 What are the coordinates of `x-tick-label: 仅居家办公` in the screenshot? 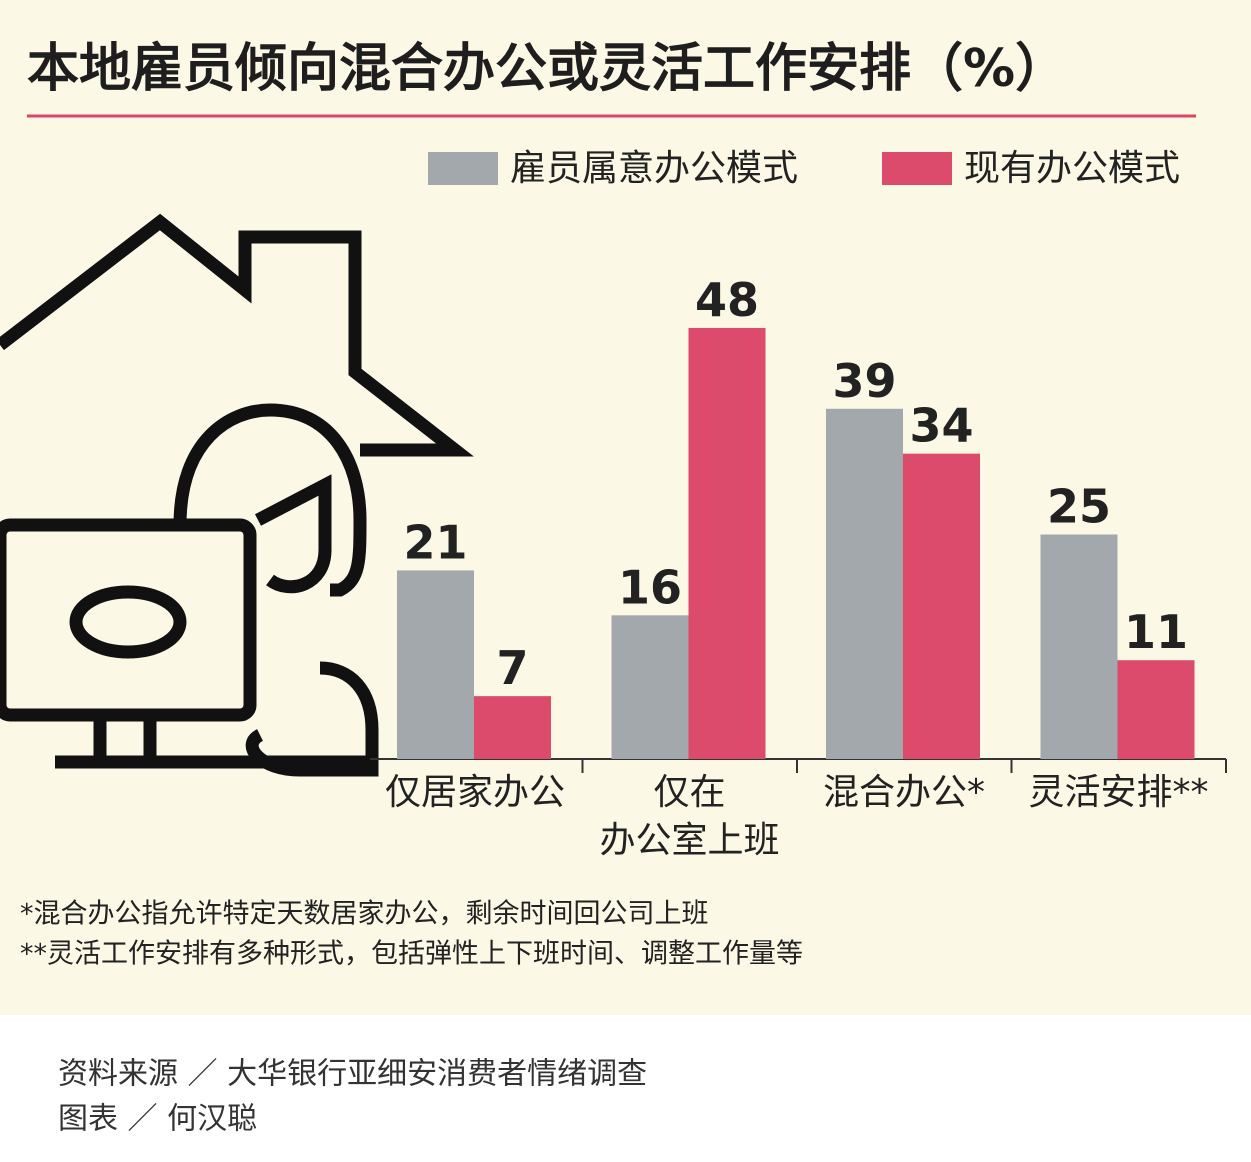 It's located at (474, 792).